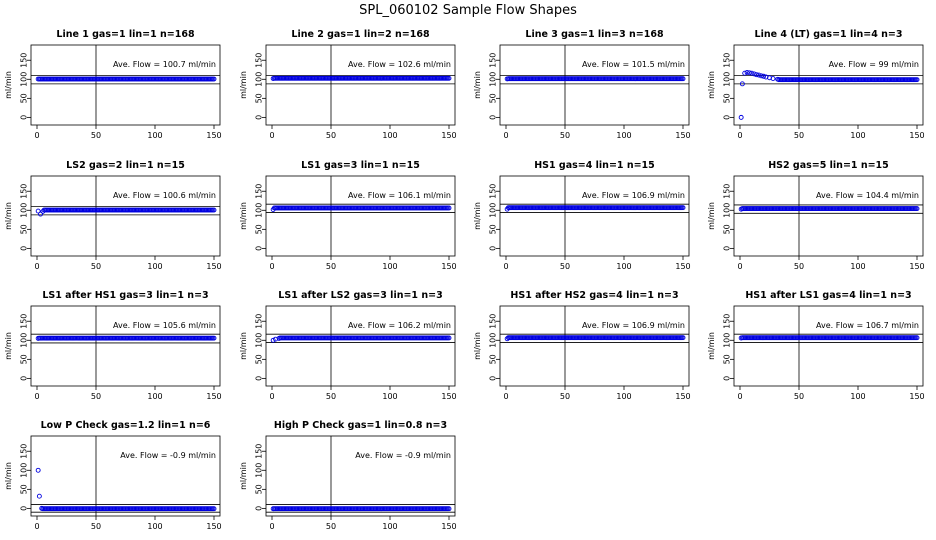 The height and width of the screenshot is (540, 936). What do you see at coordinates (867, 325) in the screenshot?
I see `average-flow-annotation: Ave. Flow = 106.7 ml/min` at bounding box center [867, 325].